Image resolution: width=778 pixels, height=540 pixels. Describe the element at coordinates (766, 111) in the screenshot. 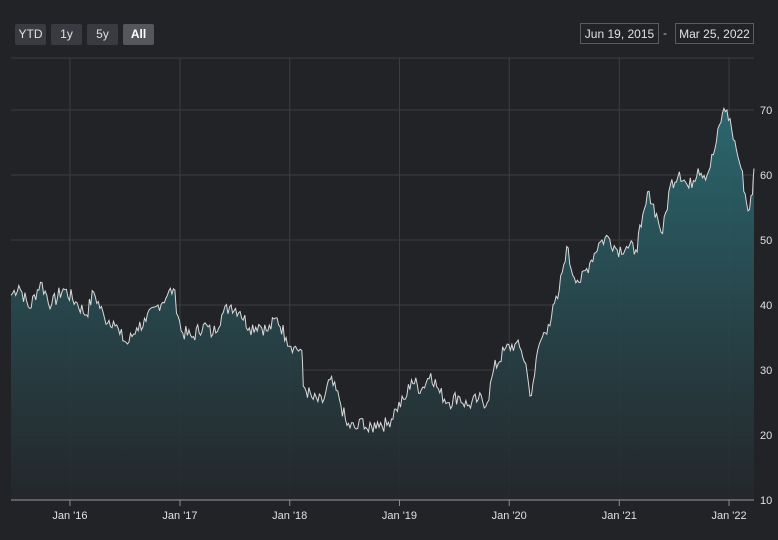

I see `y-tick-label: 70` at that location.